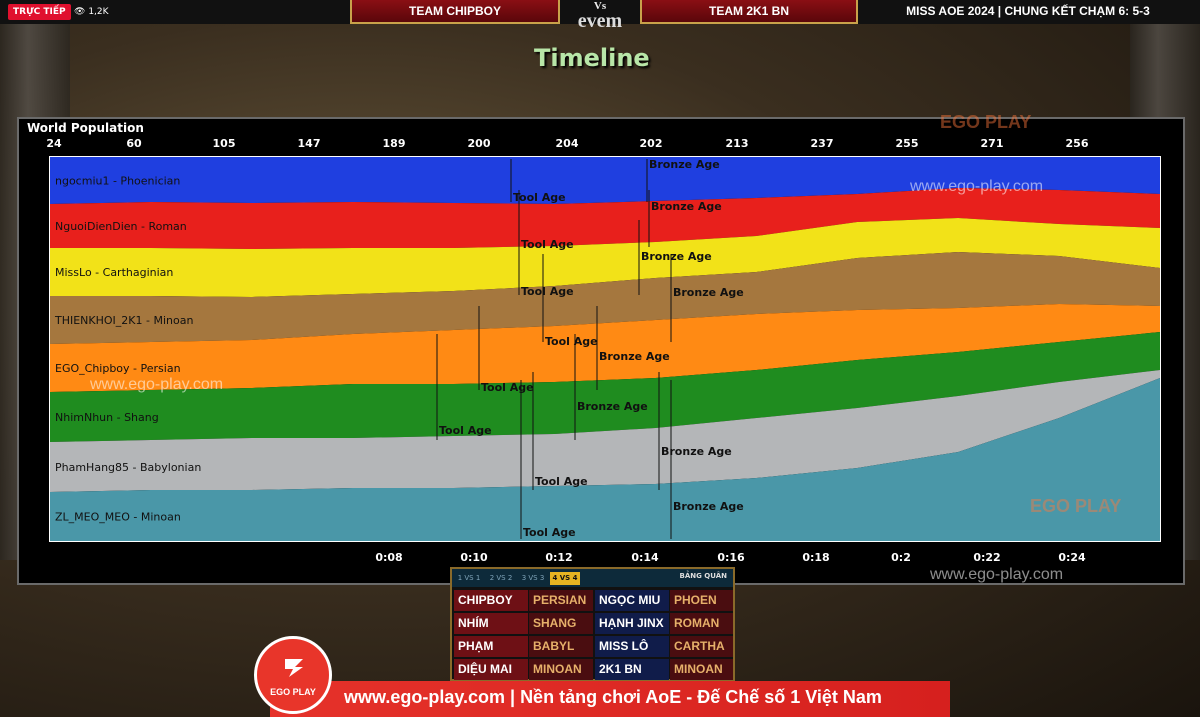 This screenshot has width=1200, height=717. Describe the element at coordinates (592, 578) in the screenshot. I see `scoreboard-tabs: 1 VS 1 2 VS 2 3 VS 3 4 VS 4 BẢNG QUÂN` at that location.